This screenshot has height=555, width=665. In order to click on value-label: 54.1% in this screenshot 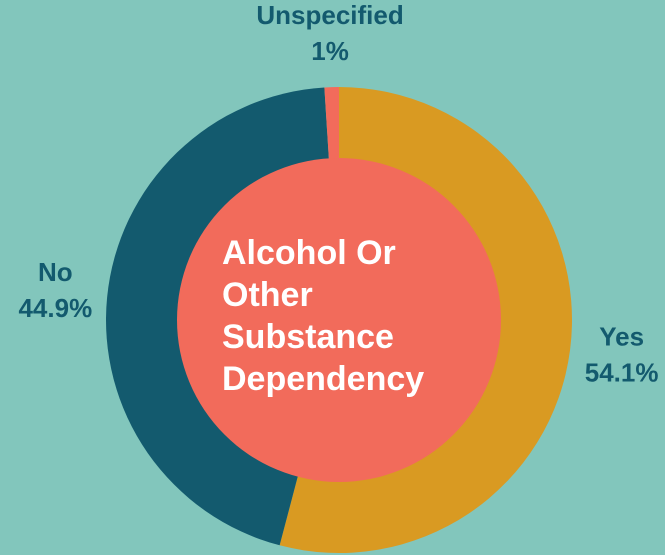, I will do `click(622, 372)`.